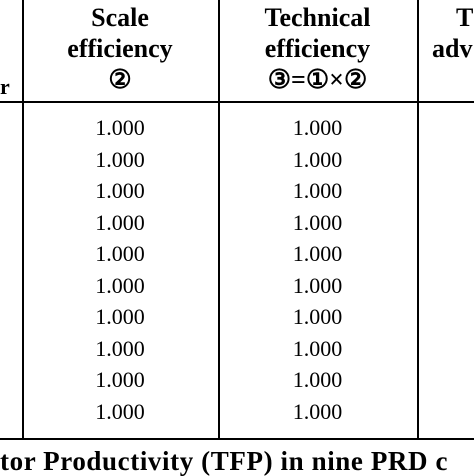 This screenshot has width=474, height=476. What do you see at coordinates (317, 79) in the screenshot?
I see `header-technical-line3: ③=①×②` at bounding box center [317, 79].